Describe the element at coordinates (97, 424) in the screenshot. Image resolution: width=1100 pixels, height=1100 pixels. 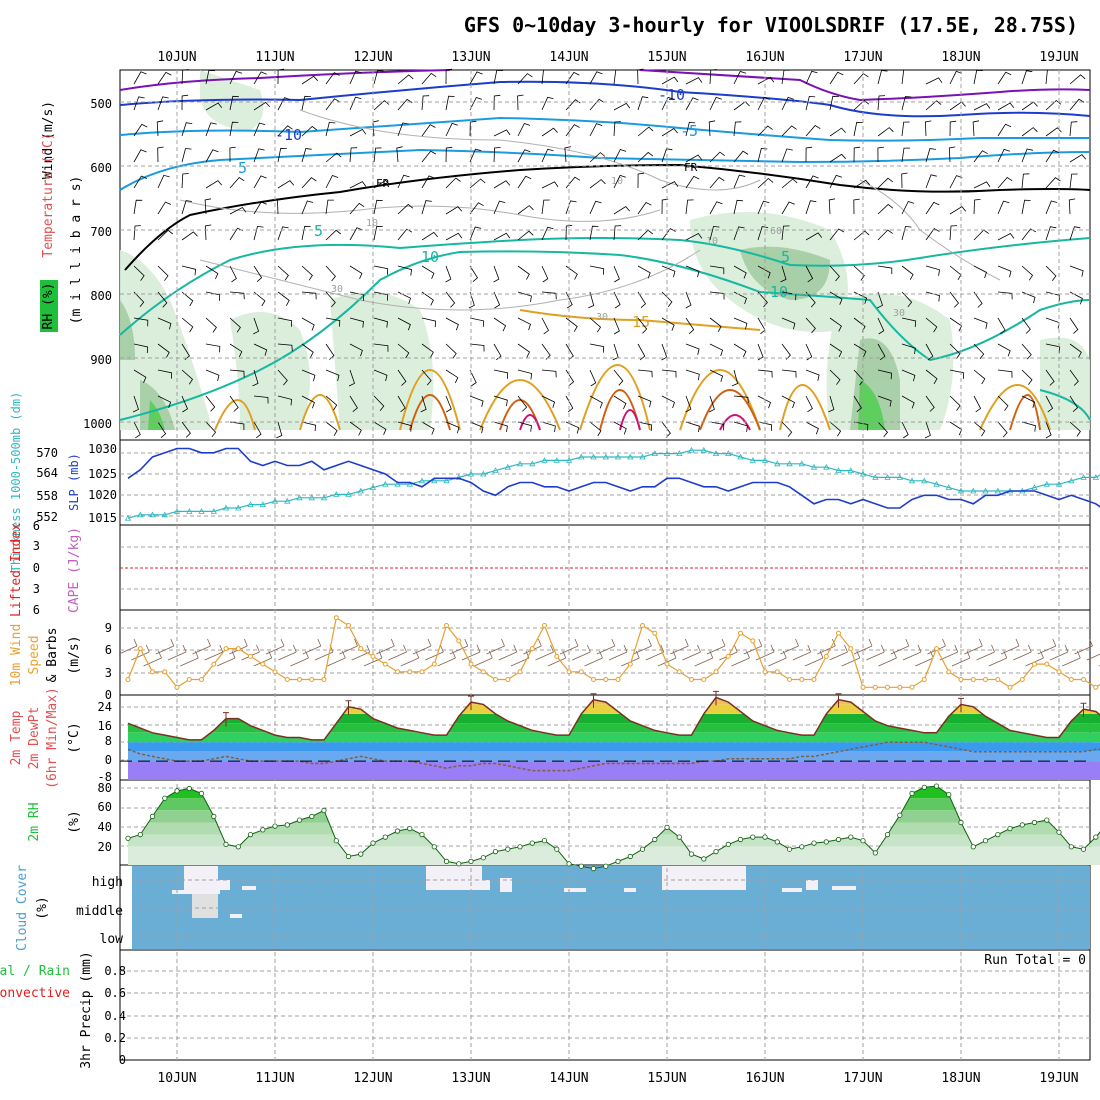
I see `pressure-tick: 1000` at that location.